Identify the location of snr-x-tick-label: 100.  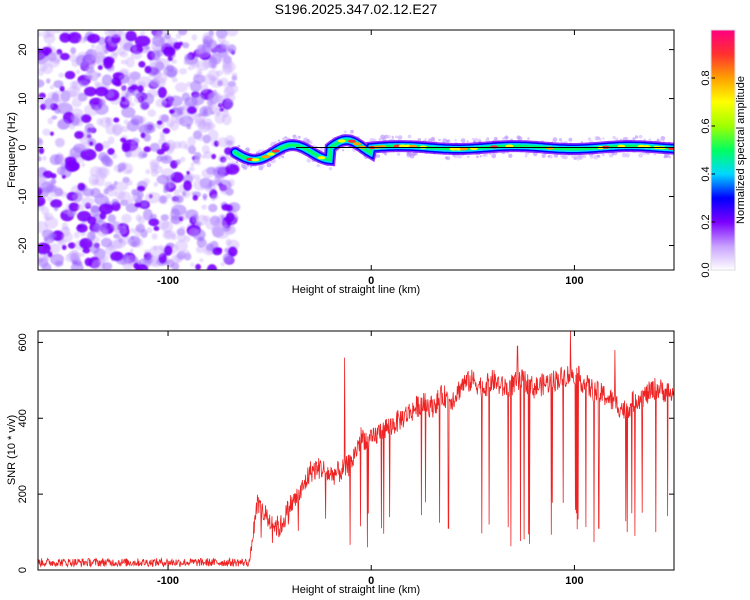
(574, 581).